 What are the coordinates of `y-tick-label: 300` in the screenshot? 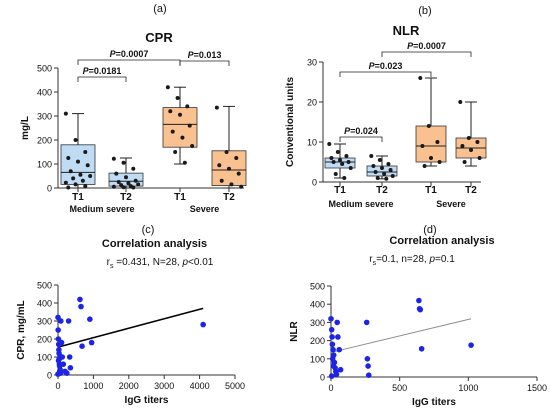 It's located at (44, 117).